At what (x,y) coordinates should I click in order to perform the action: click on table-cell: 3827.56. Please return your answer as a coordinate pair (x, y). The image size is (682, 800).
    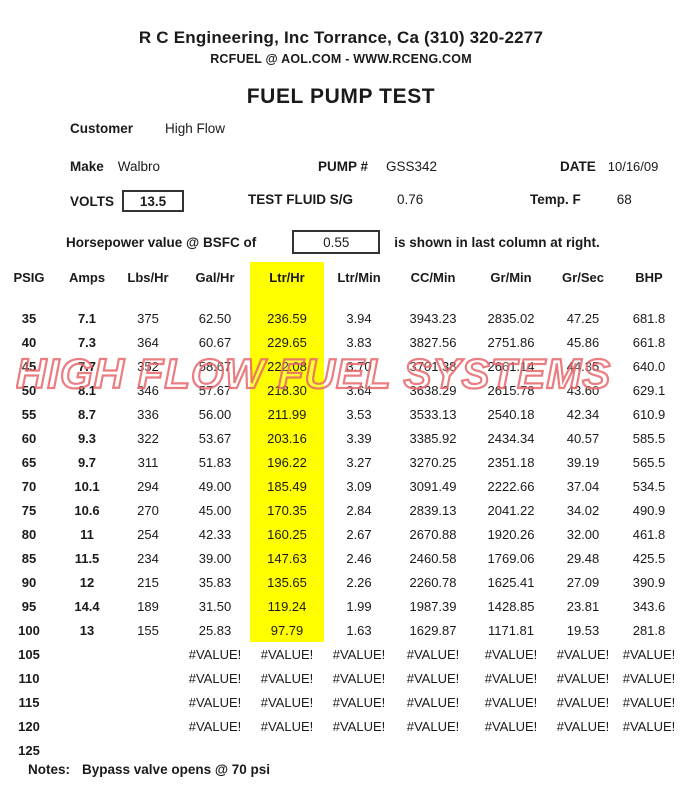
    Looking at the image, I should click on (433, 342).